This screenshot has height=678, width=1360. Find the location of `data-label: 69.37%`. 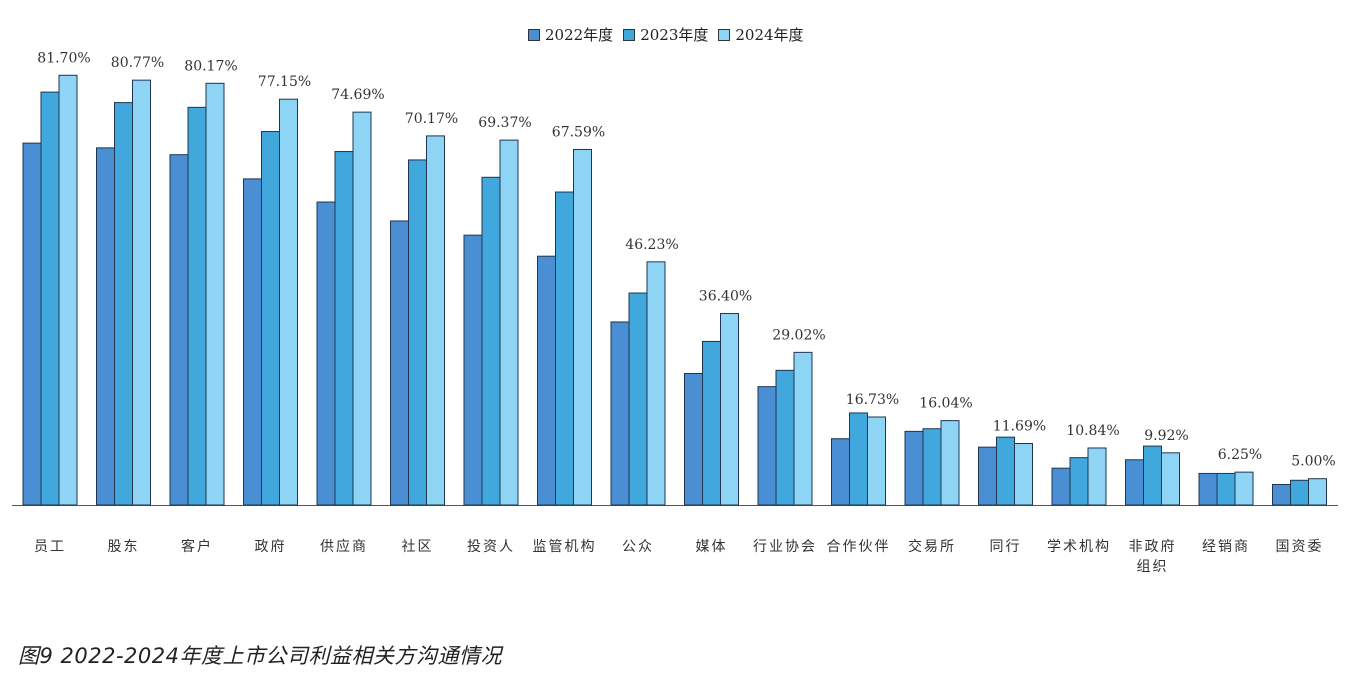

data-label: 69.37% is located at coordinates (504, 123).